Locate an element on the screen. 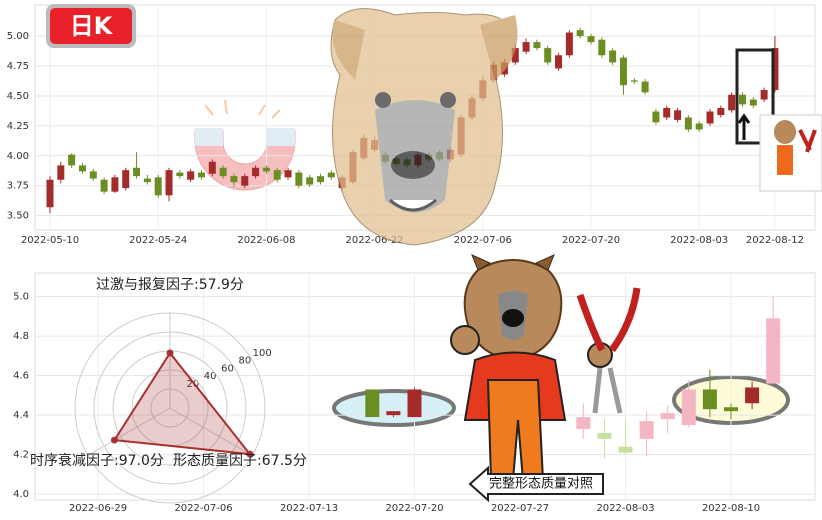  x-tick-label: 2022-08-10 is located at coordinates (731, 508).